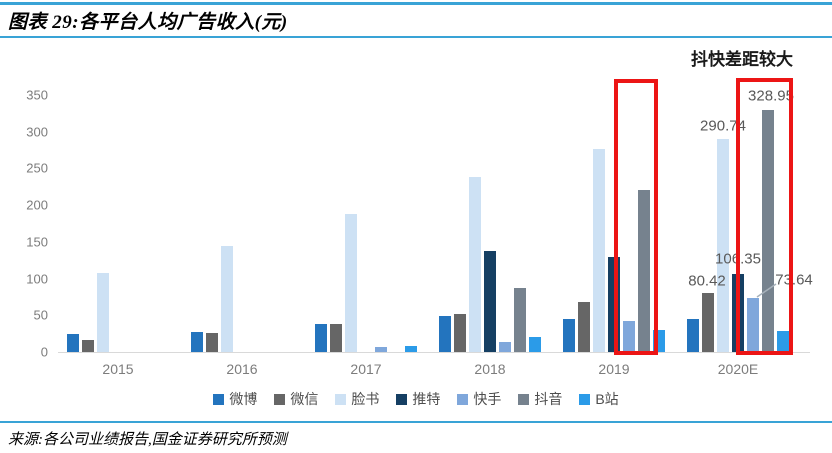 Image resolution: width=832 pixels, height=453 pixels. Describe the element at coordinates (366, 369) in the screenshot. I see `x-tick-label: 2017` at that location.